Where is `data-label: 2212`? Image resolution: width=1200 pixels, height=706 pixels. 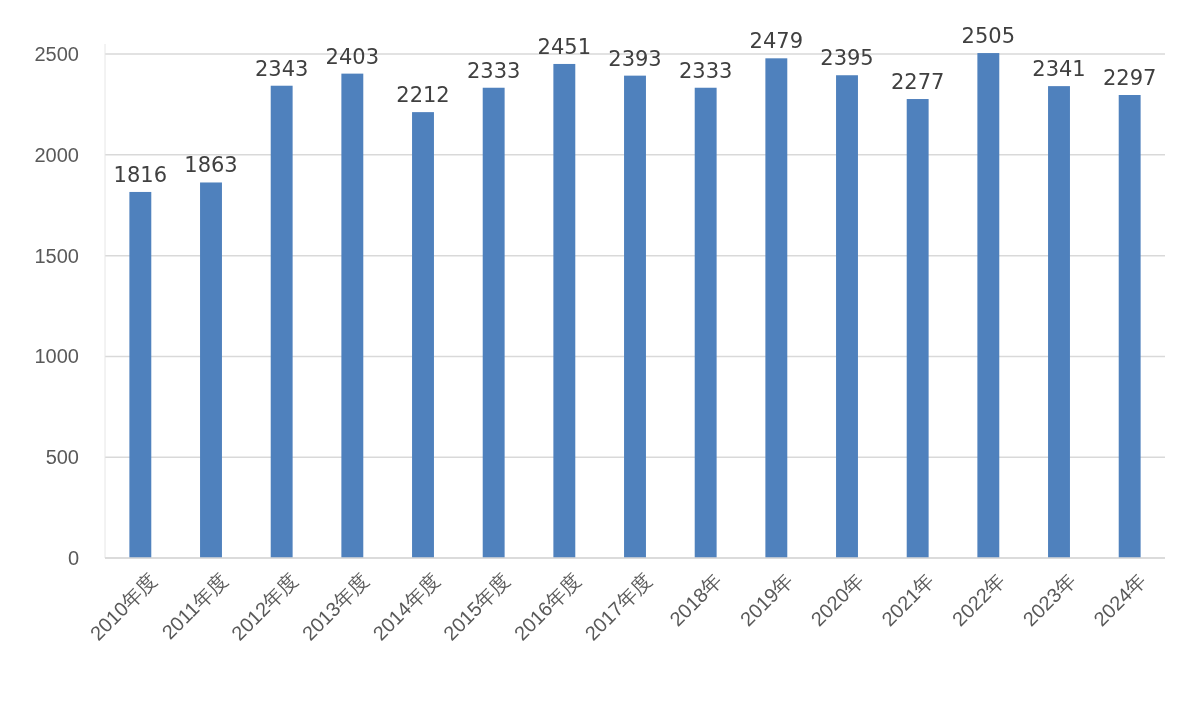 data-label: 2212 is located at coordinates (423, 95).